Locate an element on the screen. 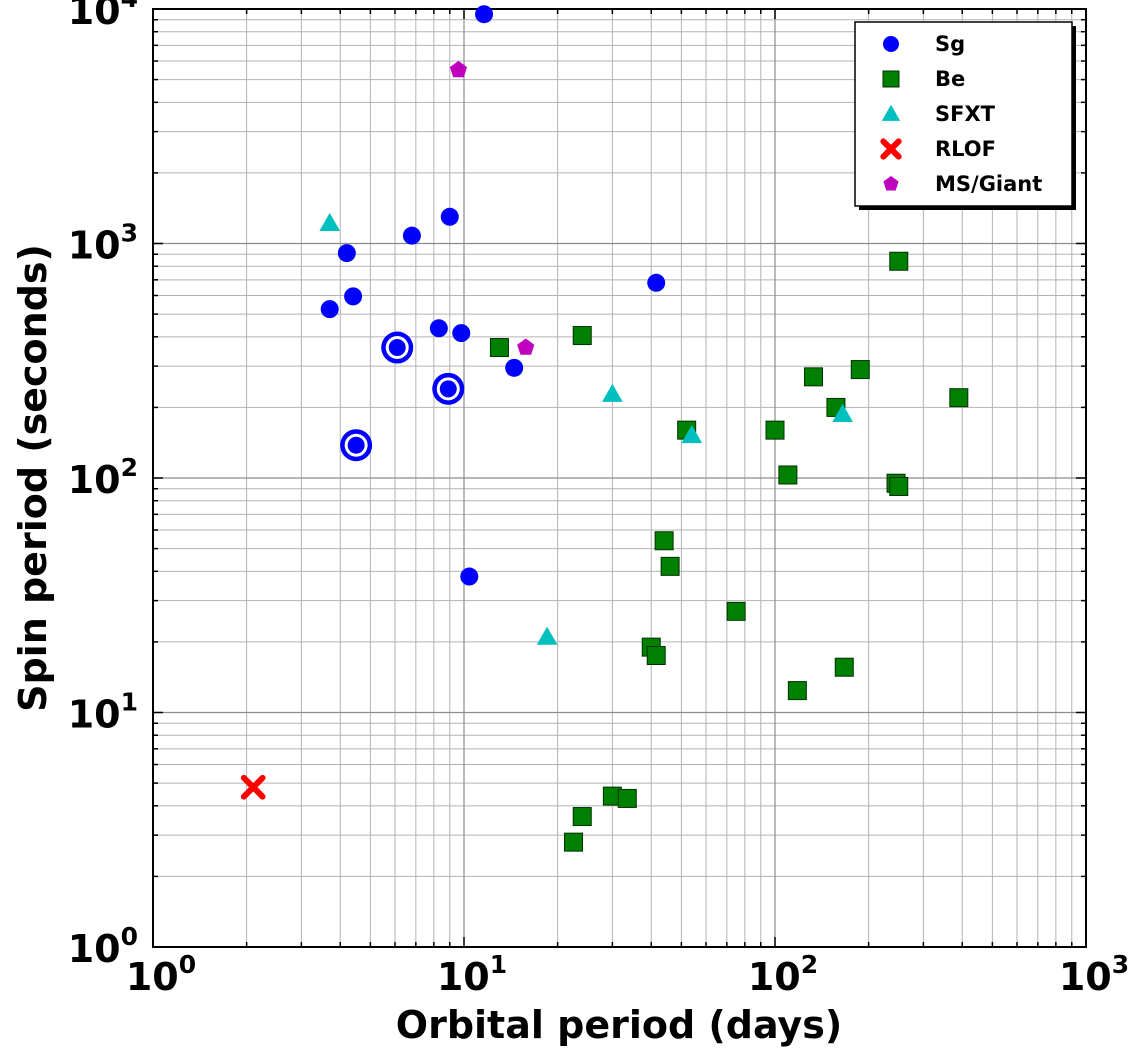 This screenshot has width=1133, height=1049. legend-item-rlof: RLOF is located at coordinates (938, 149).